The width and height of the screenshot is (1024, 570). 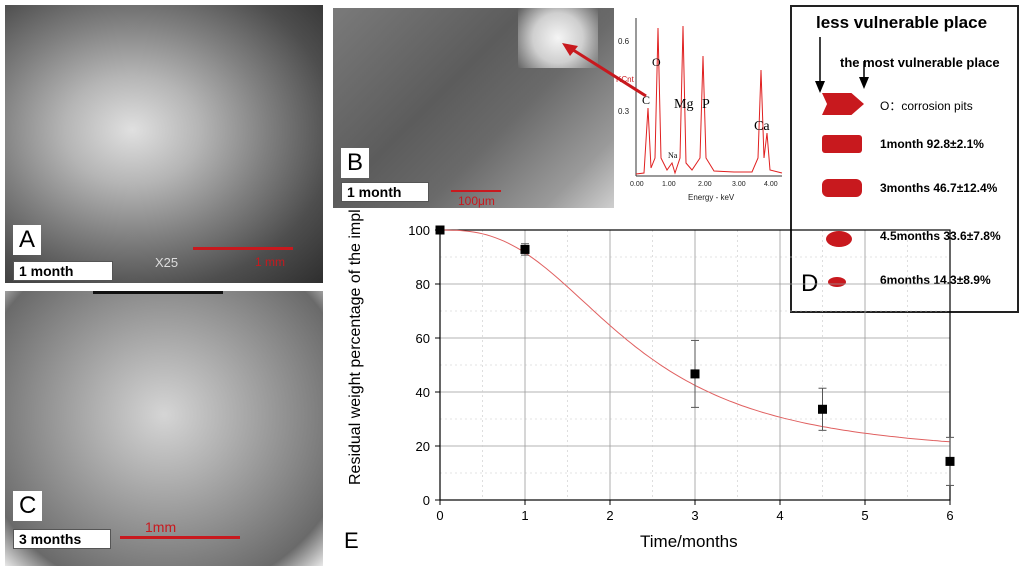 What do you see at coordinates (524, 515) in the screenshot?
I see `x-tick-label: 1` at bounding box center [524, 515].